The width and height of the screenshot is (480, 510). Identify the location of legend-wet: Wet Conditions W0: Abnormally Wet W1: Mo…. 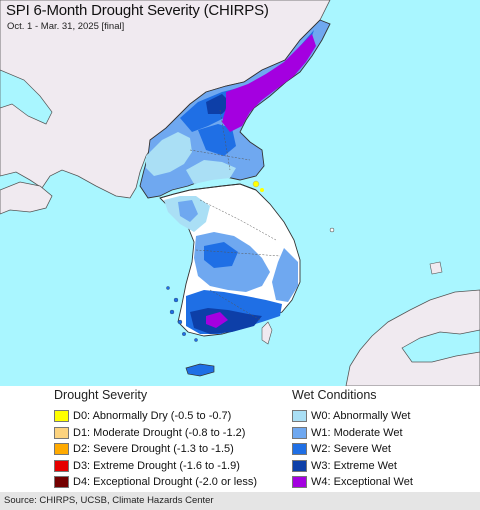
(352, 439).